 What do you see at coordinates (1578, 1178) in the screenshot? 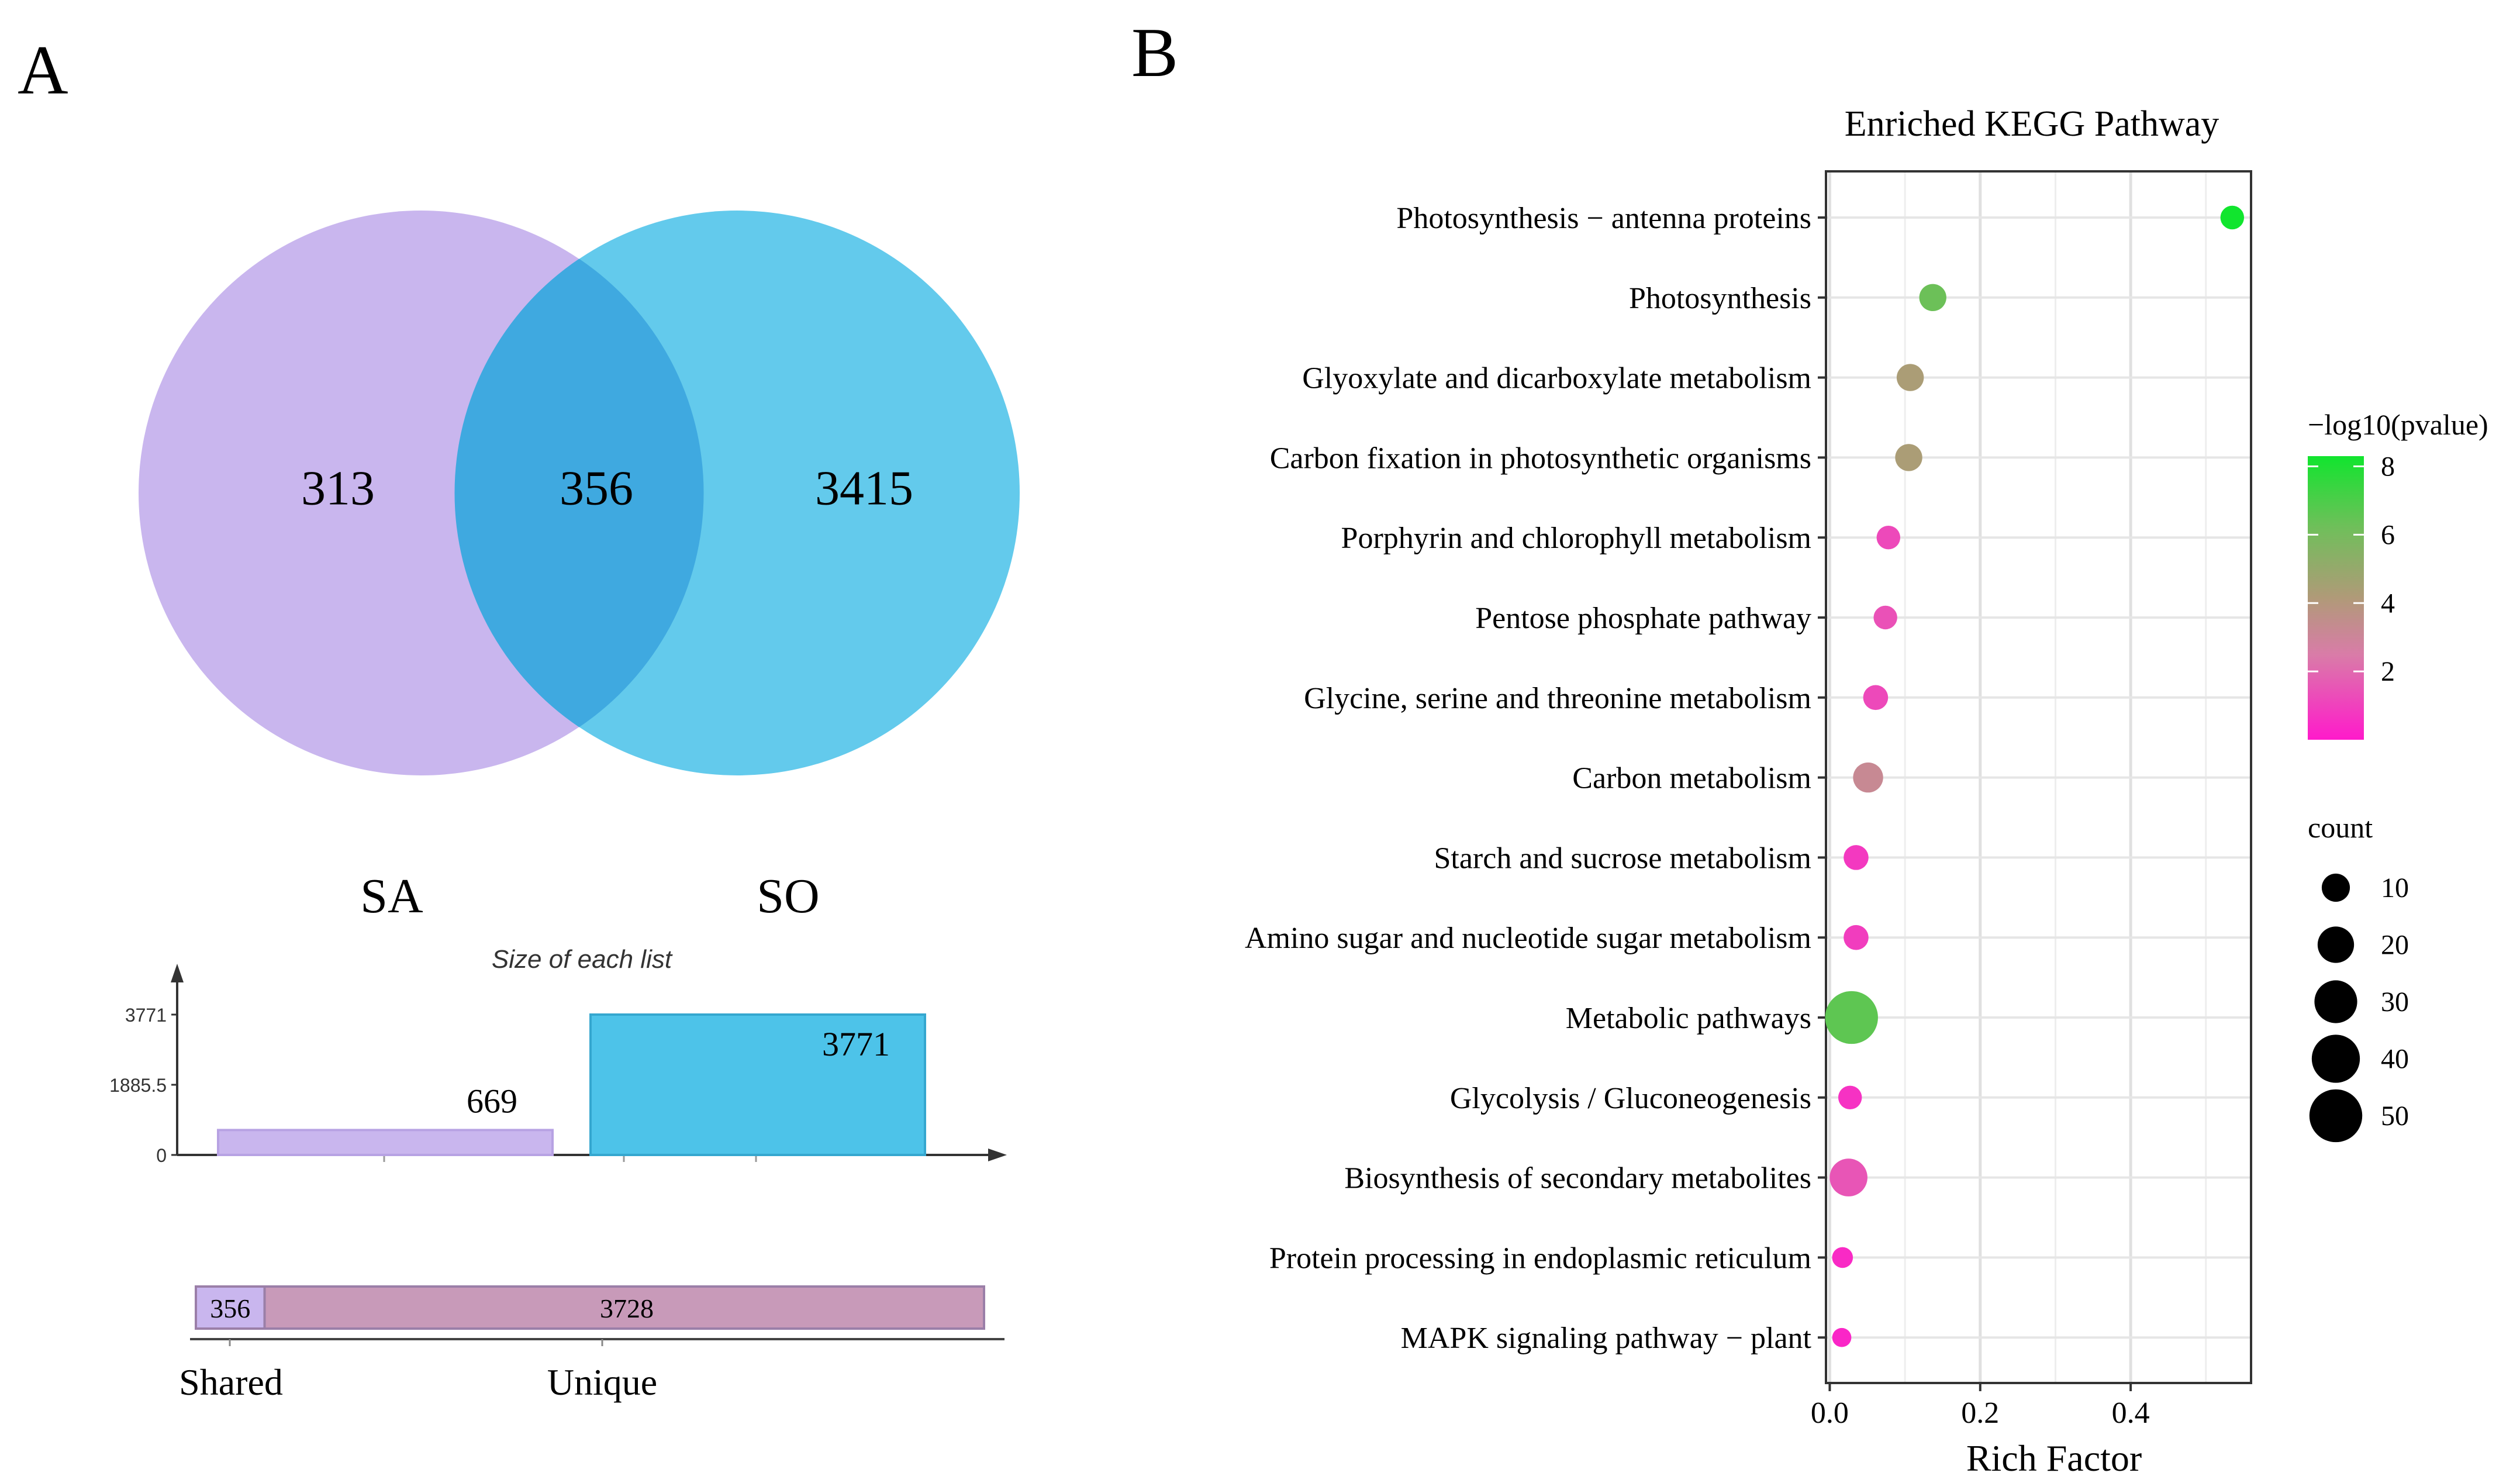
I see `kegg-pathway-label: Biosynthesis of secondary metabolites` at bounding box center [1578, 1178].